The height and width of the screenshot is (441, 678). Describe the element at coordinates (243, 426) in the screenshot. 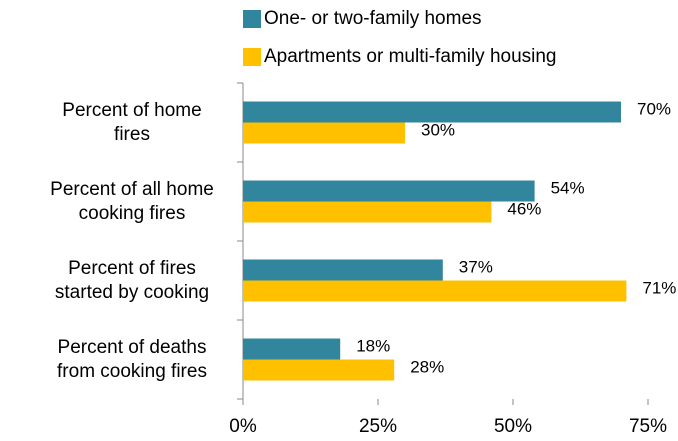

I see `x-tick-label: 0%` at that location.